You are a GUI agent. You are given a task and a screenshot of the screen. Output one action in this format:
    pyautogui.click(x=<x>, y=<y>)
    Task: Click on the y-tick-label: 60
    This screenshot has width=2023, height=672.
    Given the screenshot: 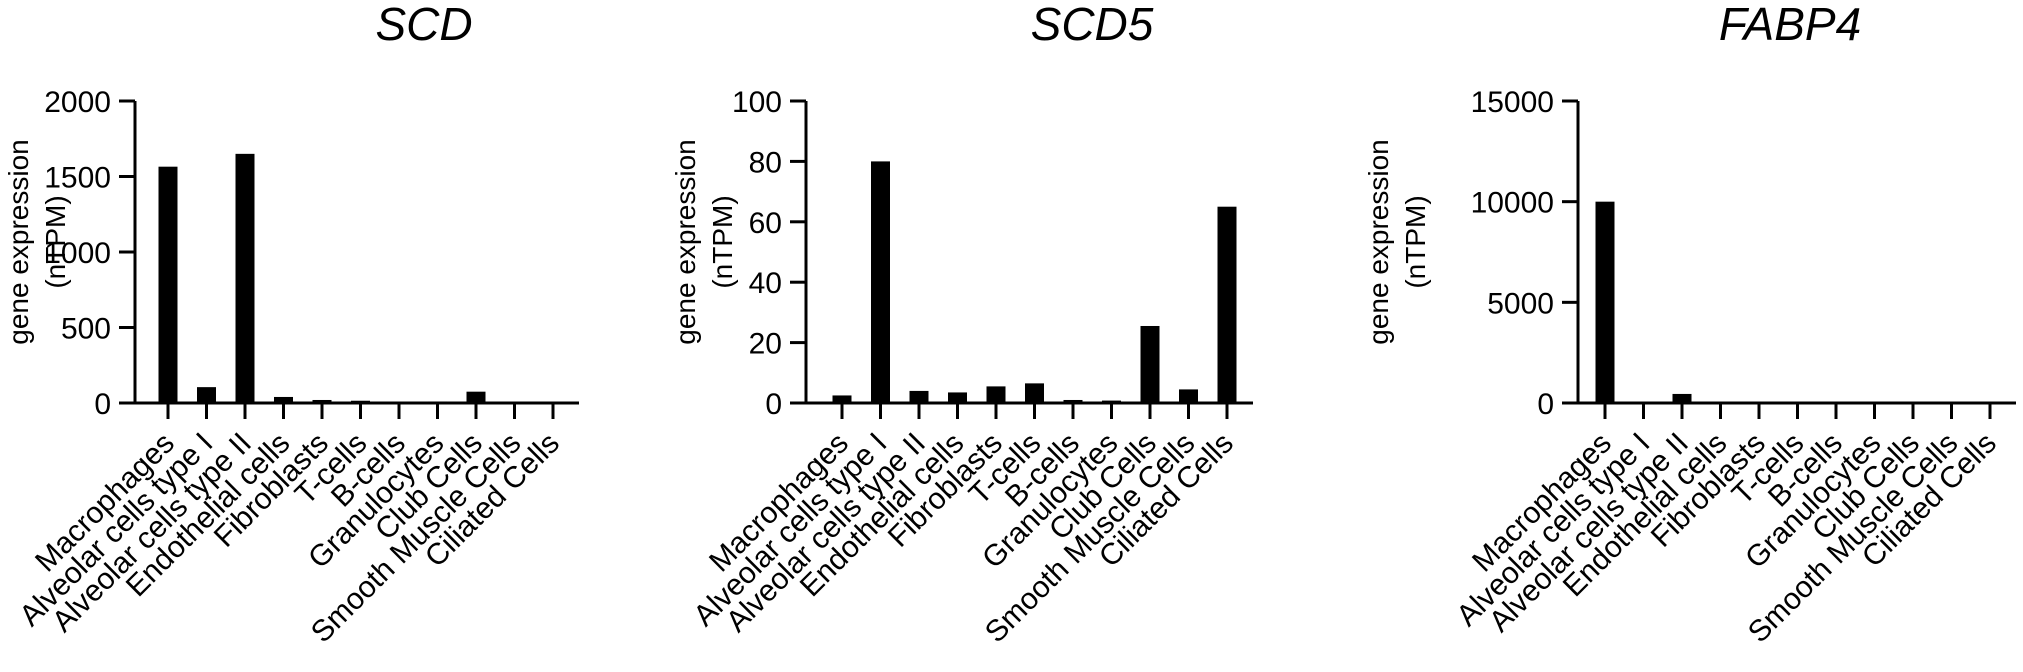 What is the action you would take?
    pyautogui.click(x=765, y=223)
    